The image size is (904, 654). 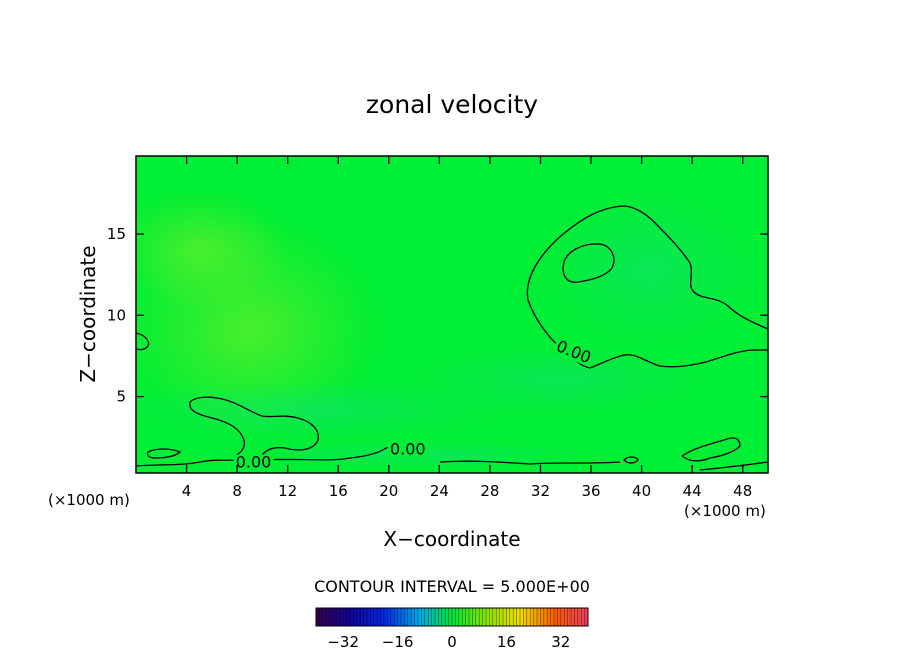 What do you see at coordinates (287, 491) in the screenshot?
I see `x-tick-label: 12` at bounding box center [287, 491].